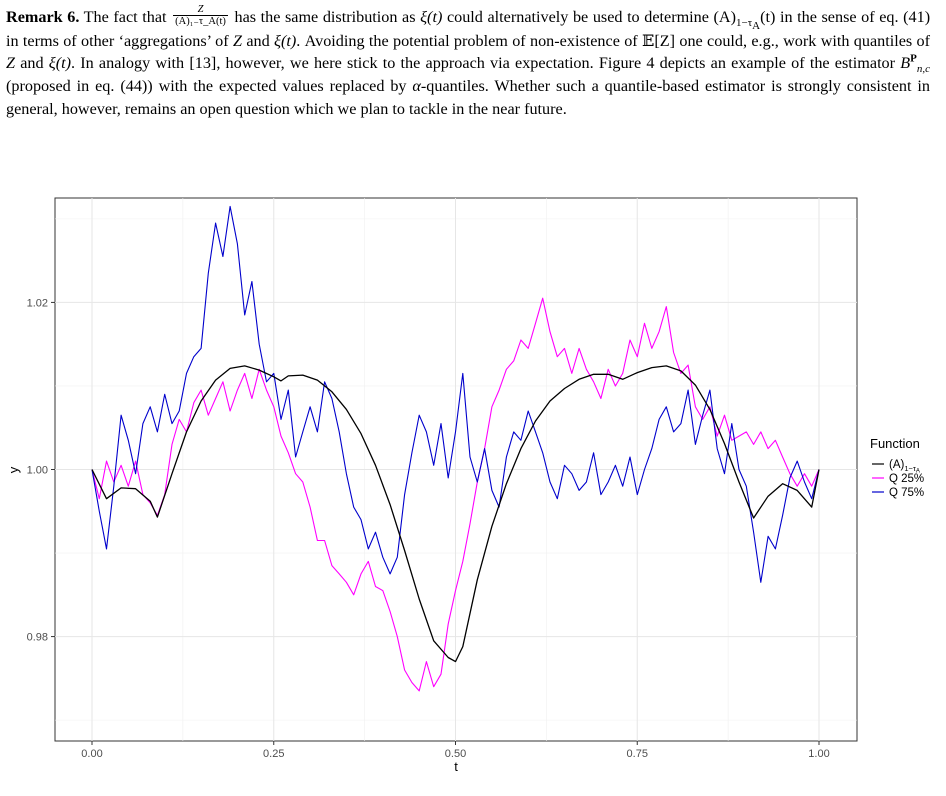 The image size is (946, 796). I want to click on x-tick-label: 0.00, so click(91, 754).